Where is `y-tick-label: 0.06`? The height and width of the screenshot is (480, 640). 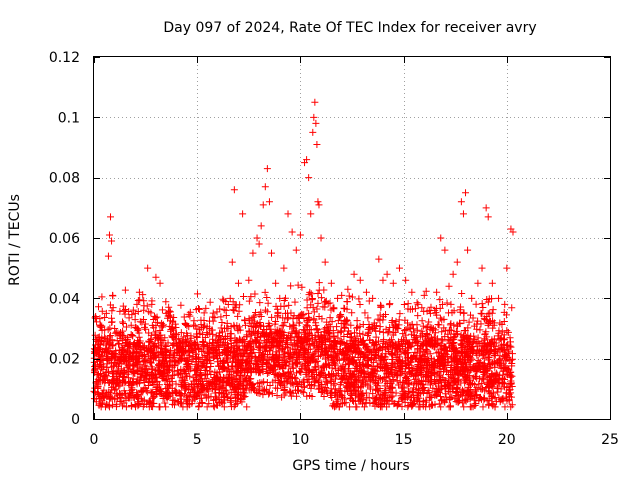
y-tick-label: 0.06 is located at coordinates (64, 239).